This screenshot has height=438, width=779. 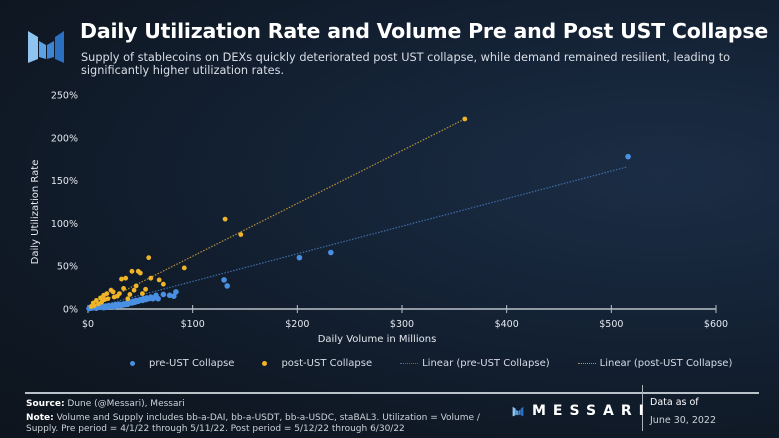 I want to click on y-tick-label: 100%, so click(x=64, y=224).